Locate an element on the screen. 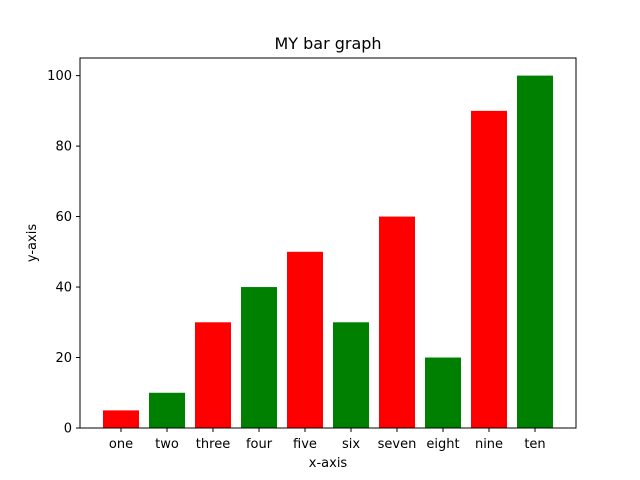 The height and width of the screenshot is (480, 640). bar-eight is located at coordinates (443, 392).